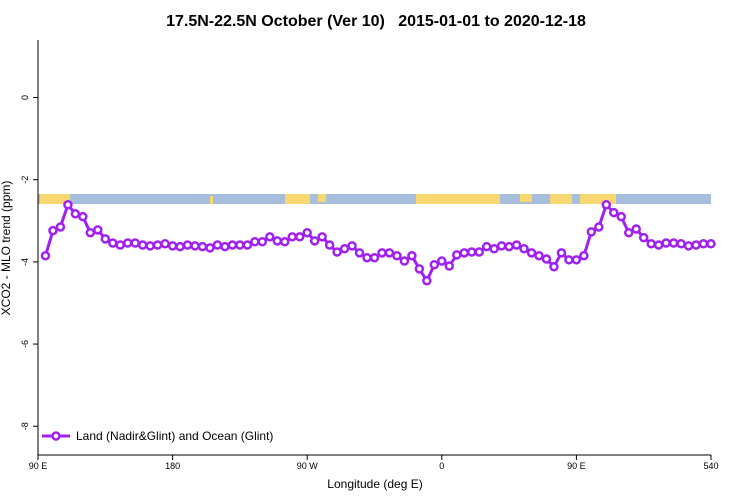 This screenshot has height=500, width=750. What do you see at coordinates (25, 344) in the screenshot?
I see `y-tick-label: -6` at bounding box center [25, 344].